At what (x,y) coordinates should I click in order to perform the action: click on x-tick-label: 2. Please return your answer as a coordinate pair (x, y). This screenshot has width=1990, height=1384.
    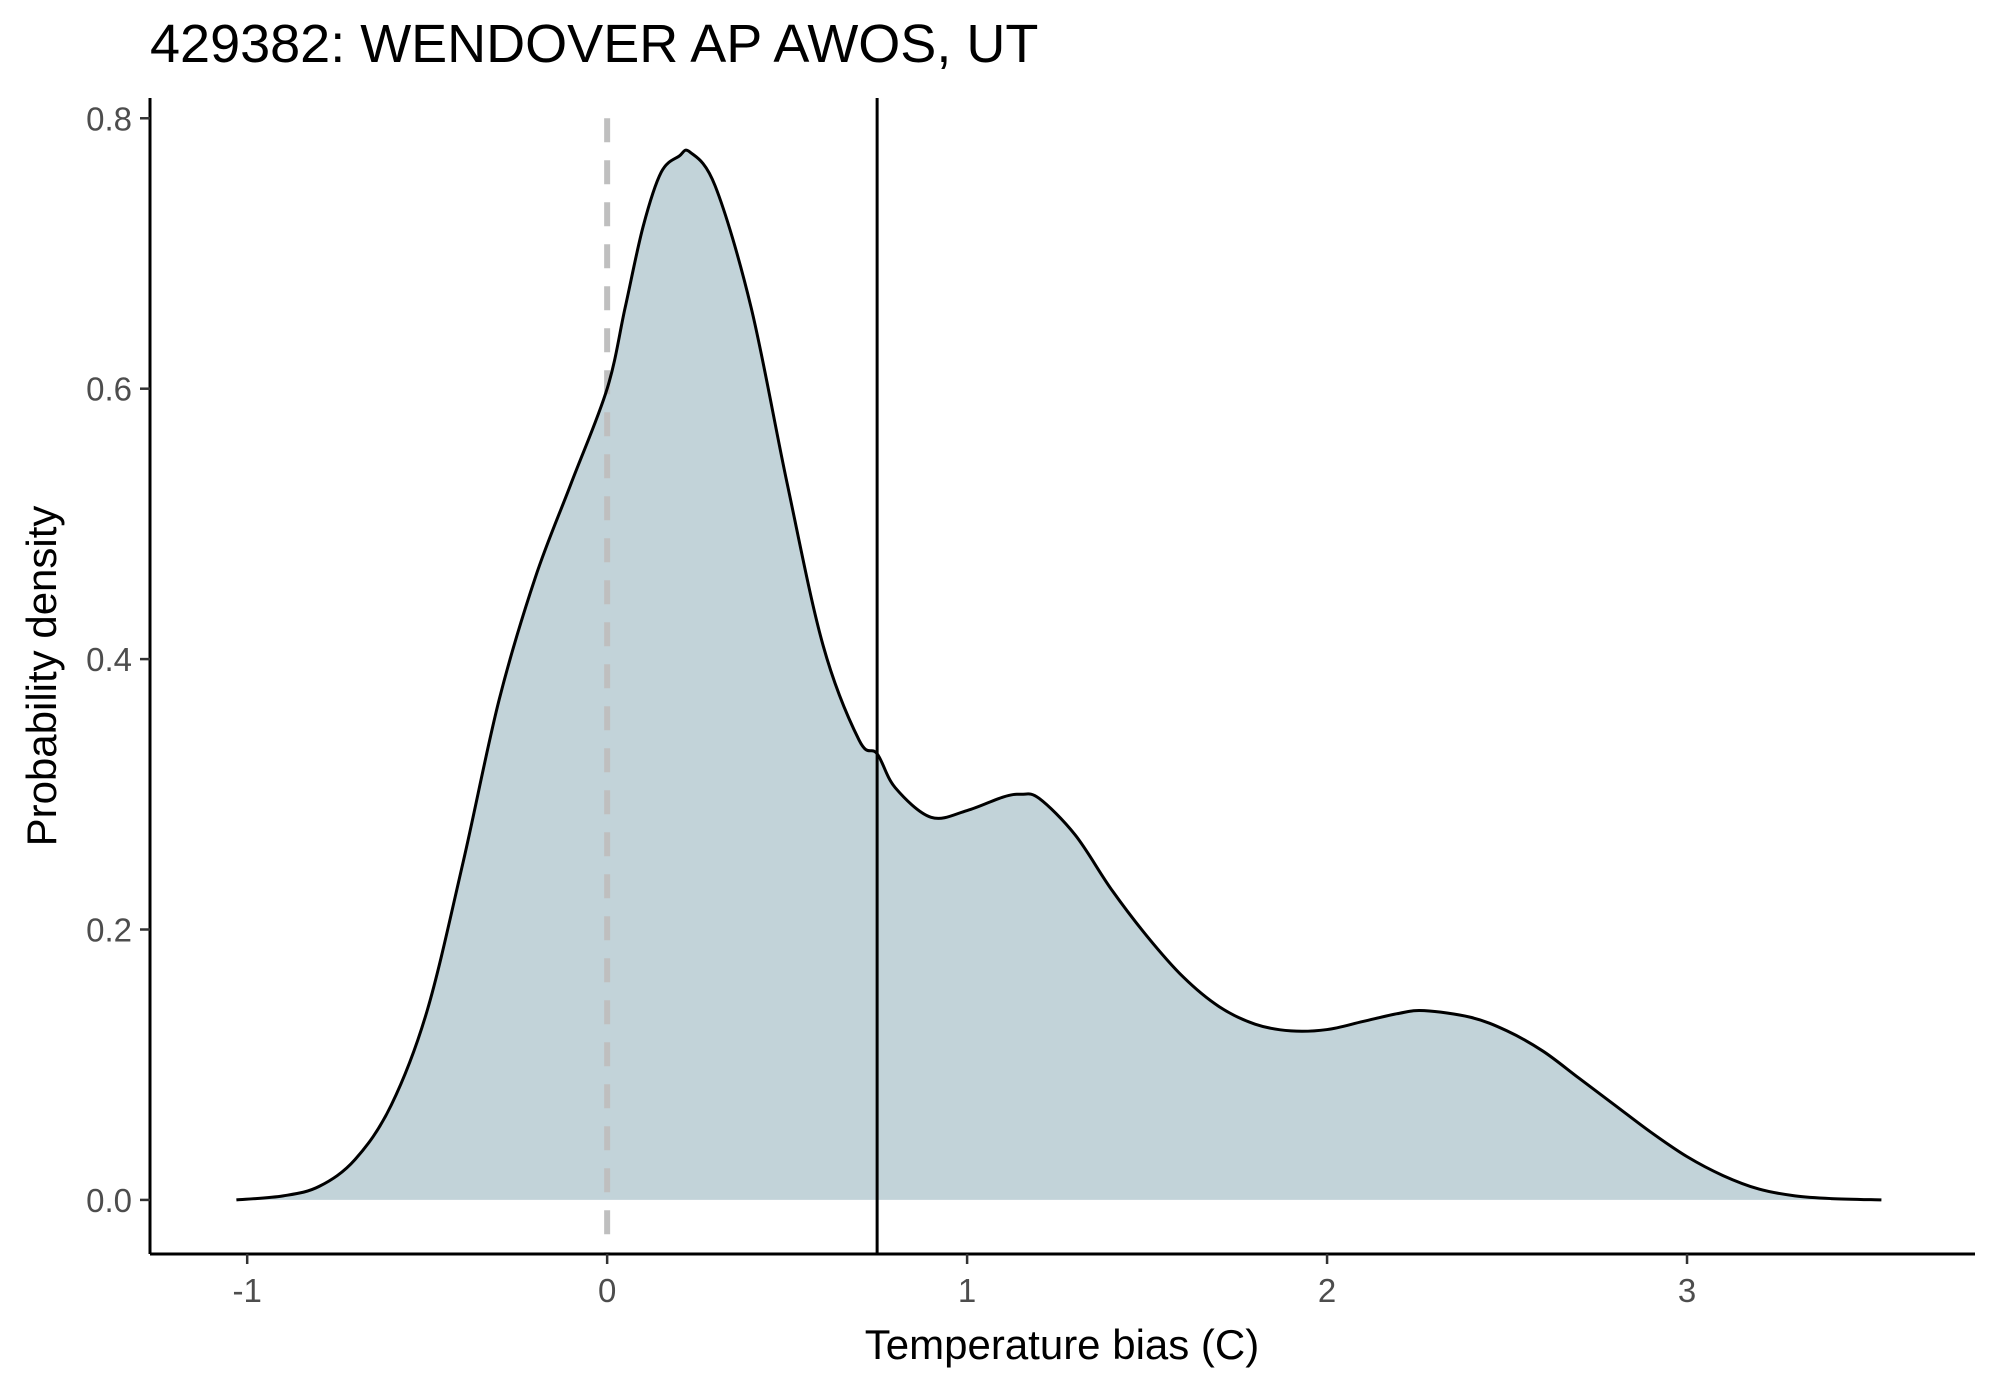
    Looking at the image, I should click on (1327, 1290).